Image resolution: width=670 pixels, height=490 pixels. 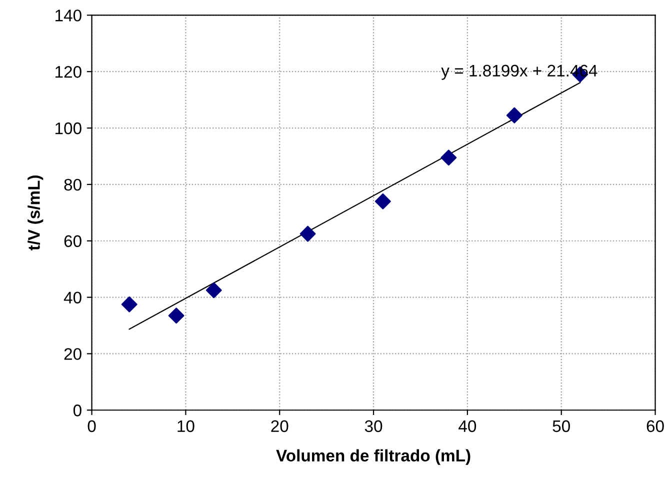 What do you see at coordinates (73, 241) in the screenshot?
I see `y-tick-label: 60` at bounding box center [73, 241].